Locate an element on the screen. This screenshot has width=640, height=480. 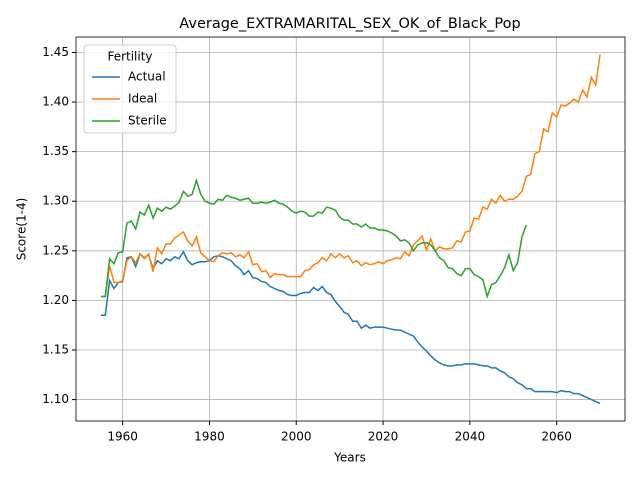
x-tick-label: 2060 is located at coordinates (556, 437).